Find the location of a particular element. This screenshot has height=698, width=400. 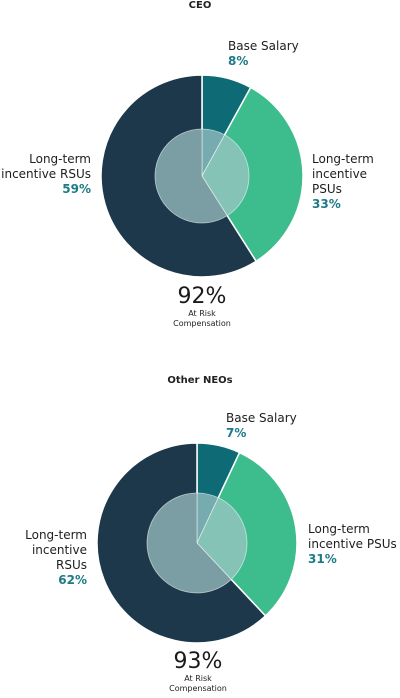

rsu-label: Long-term incentive RSUs 62% is located at coordinates (43, 558).